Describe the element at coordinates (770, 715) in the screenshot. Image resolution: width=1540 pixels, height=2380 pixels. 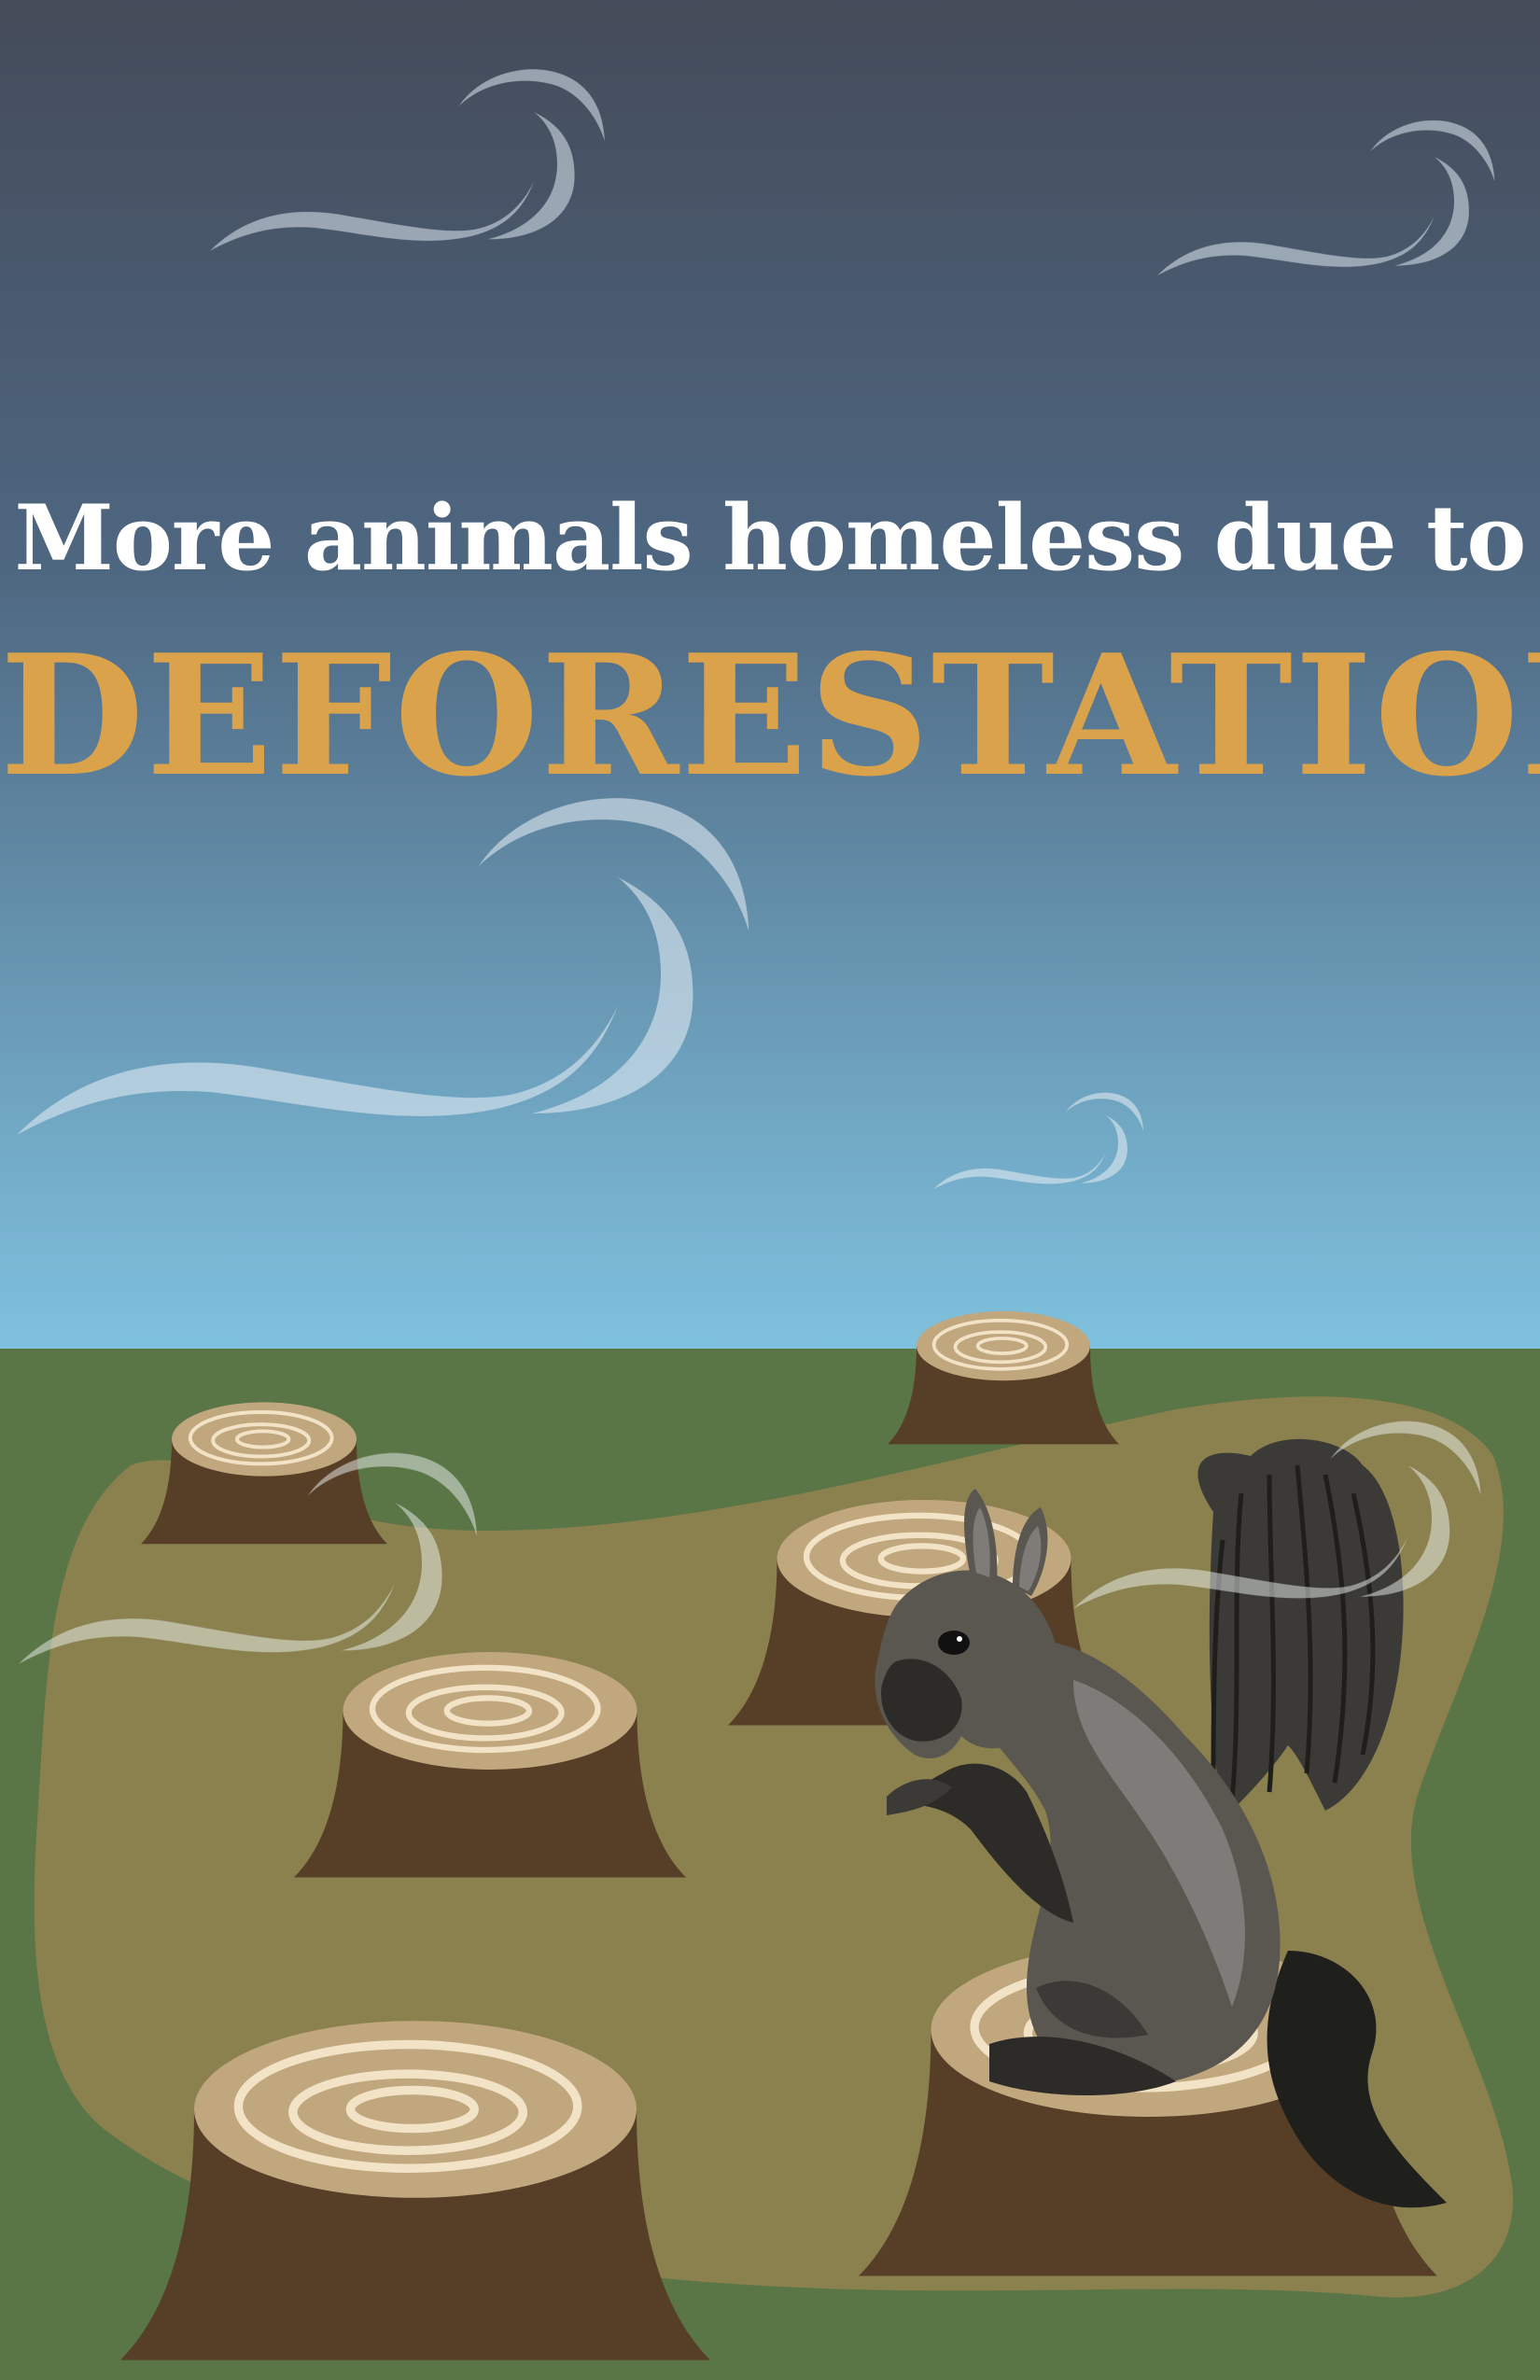
I see `headline-keyword: DEFORESTATION` at that location.